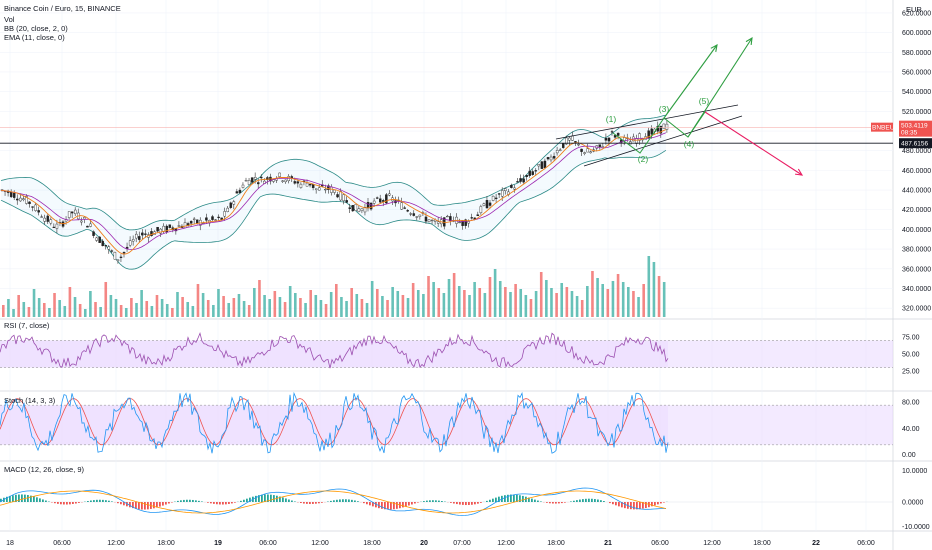  I want to click on volume-legend: Vol, so click(9, 19).